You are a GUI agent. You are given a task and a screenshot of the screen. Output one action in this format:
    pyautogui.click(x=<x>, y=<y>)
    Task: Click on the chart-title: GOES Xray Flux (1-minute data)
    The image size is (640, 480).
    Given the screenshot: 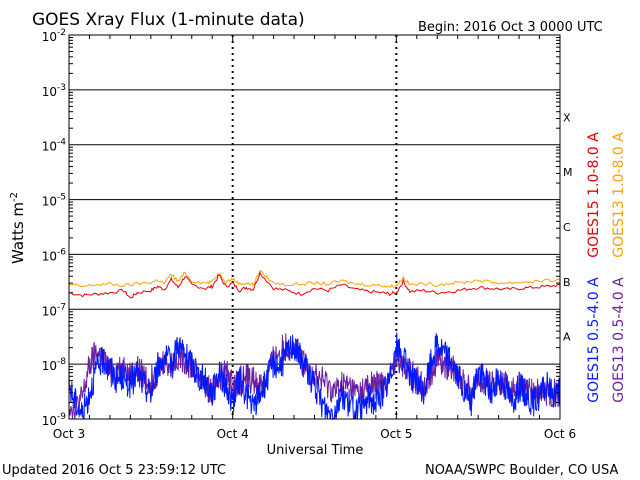 What is the action you would take?
    pyautogui.click(x=168, y=20)
    